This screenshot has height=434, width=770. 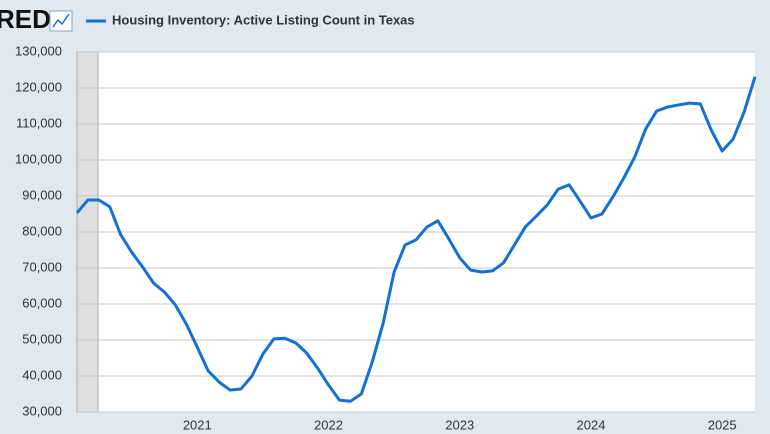 I want to click on x-tick-label: 2021, so click(x=197, y=424).